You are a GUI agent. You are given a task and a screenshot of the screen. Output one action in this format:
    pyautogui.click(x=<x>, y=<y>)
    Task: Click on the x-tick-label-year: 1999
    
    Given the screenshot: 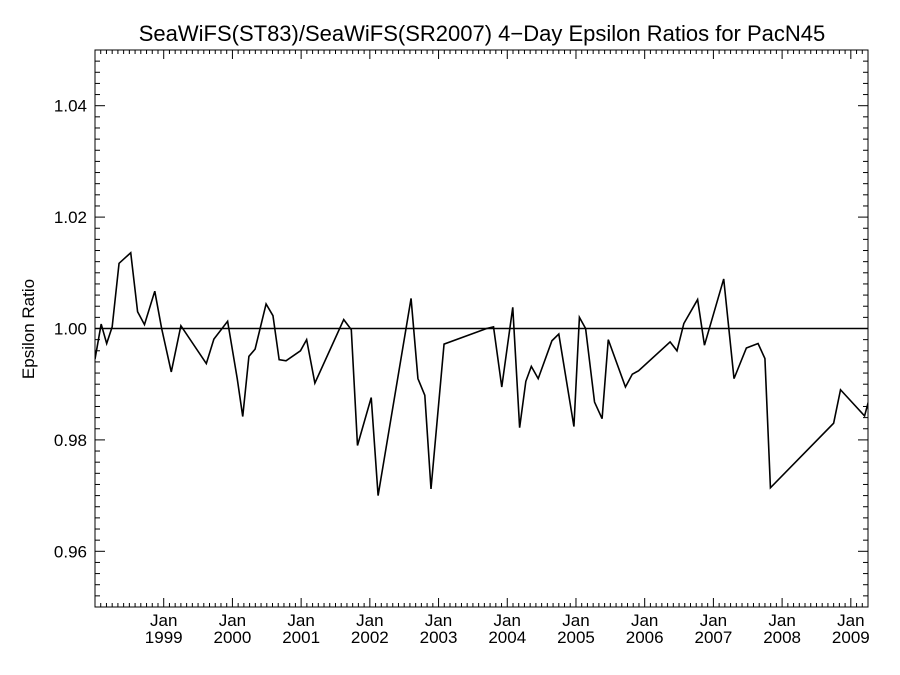 What is the action you would take?
    pyautogui.click(x=164, y=637)
    